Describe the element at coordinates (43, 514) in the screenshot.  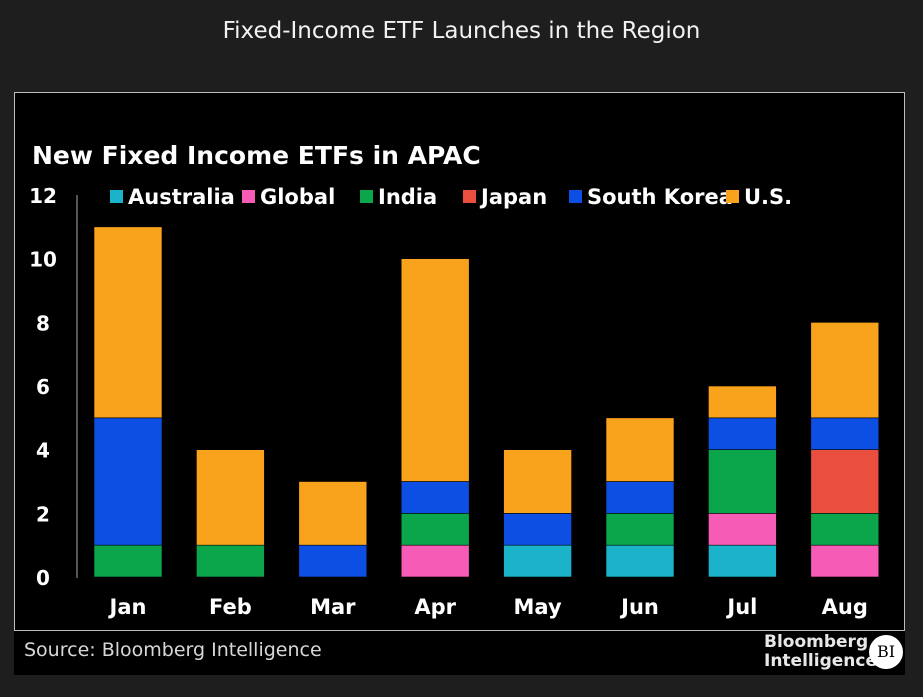
I see `y-tick-label: 2` at that location.